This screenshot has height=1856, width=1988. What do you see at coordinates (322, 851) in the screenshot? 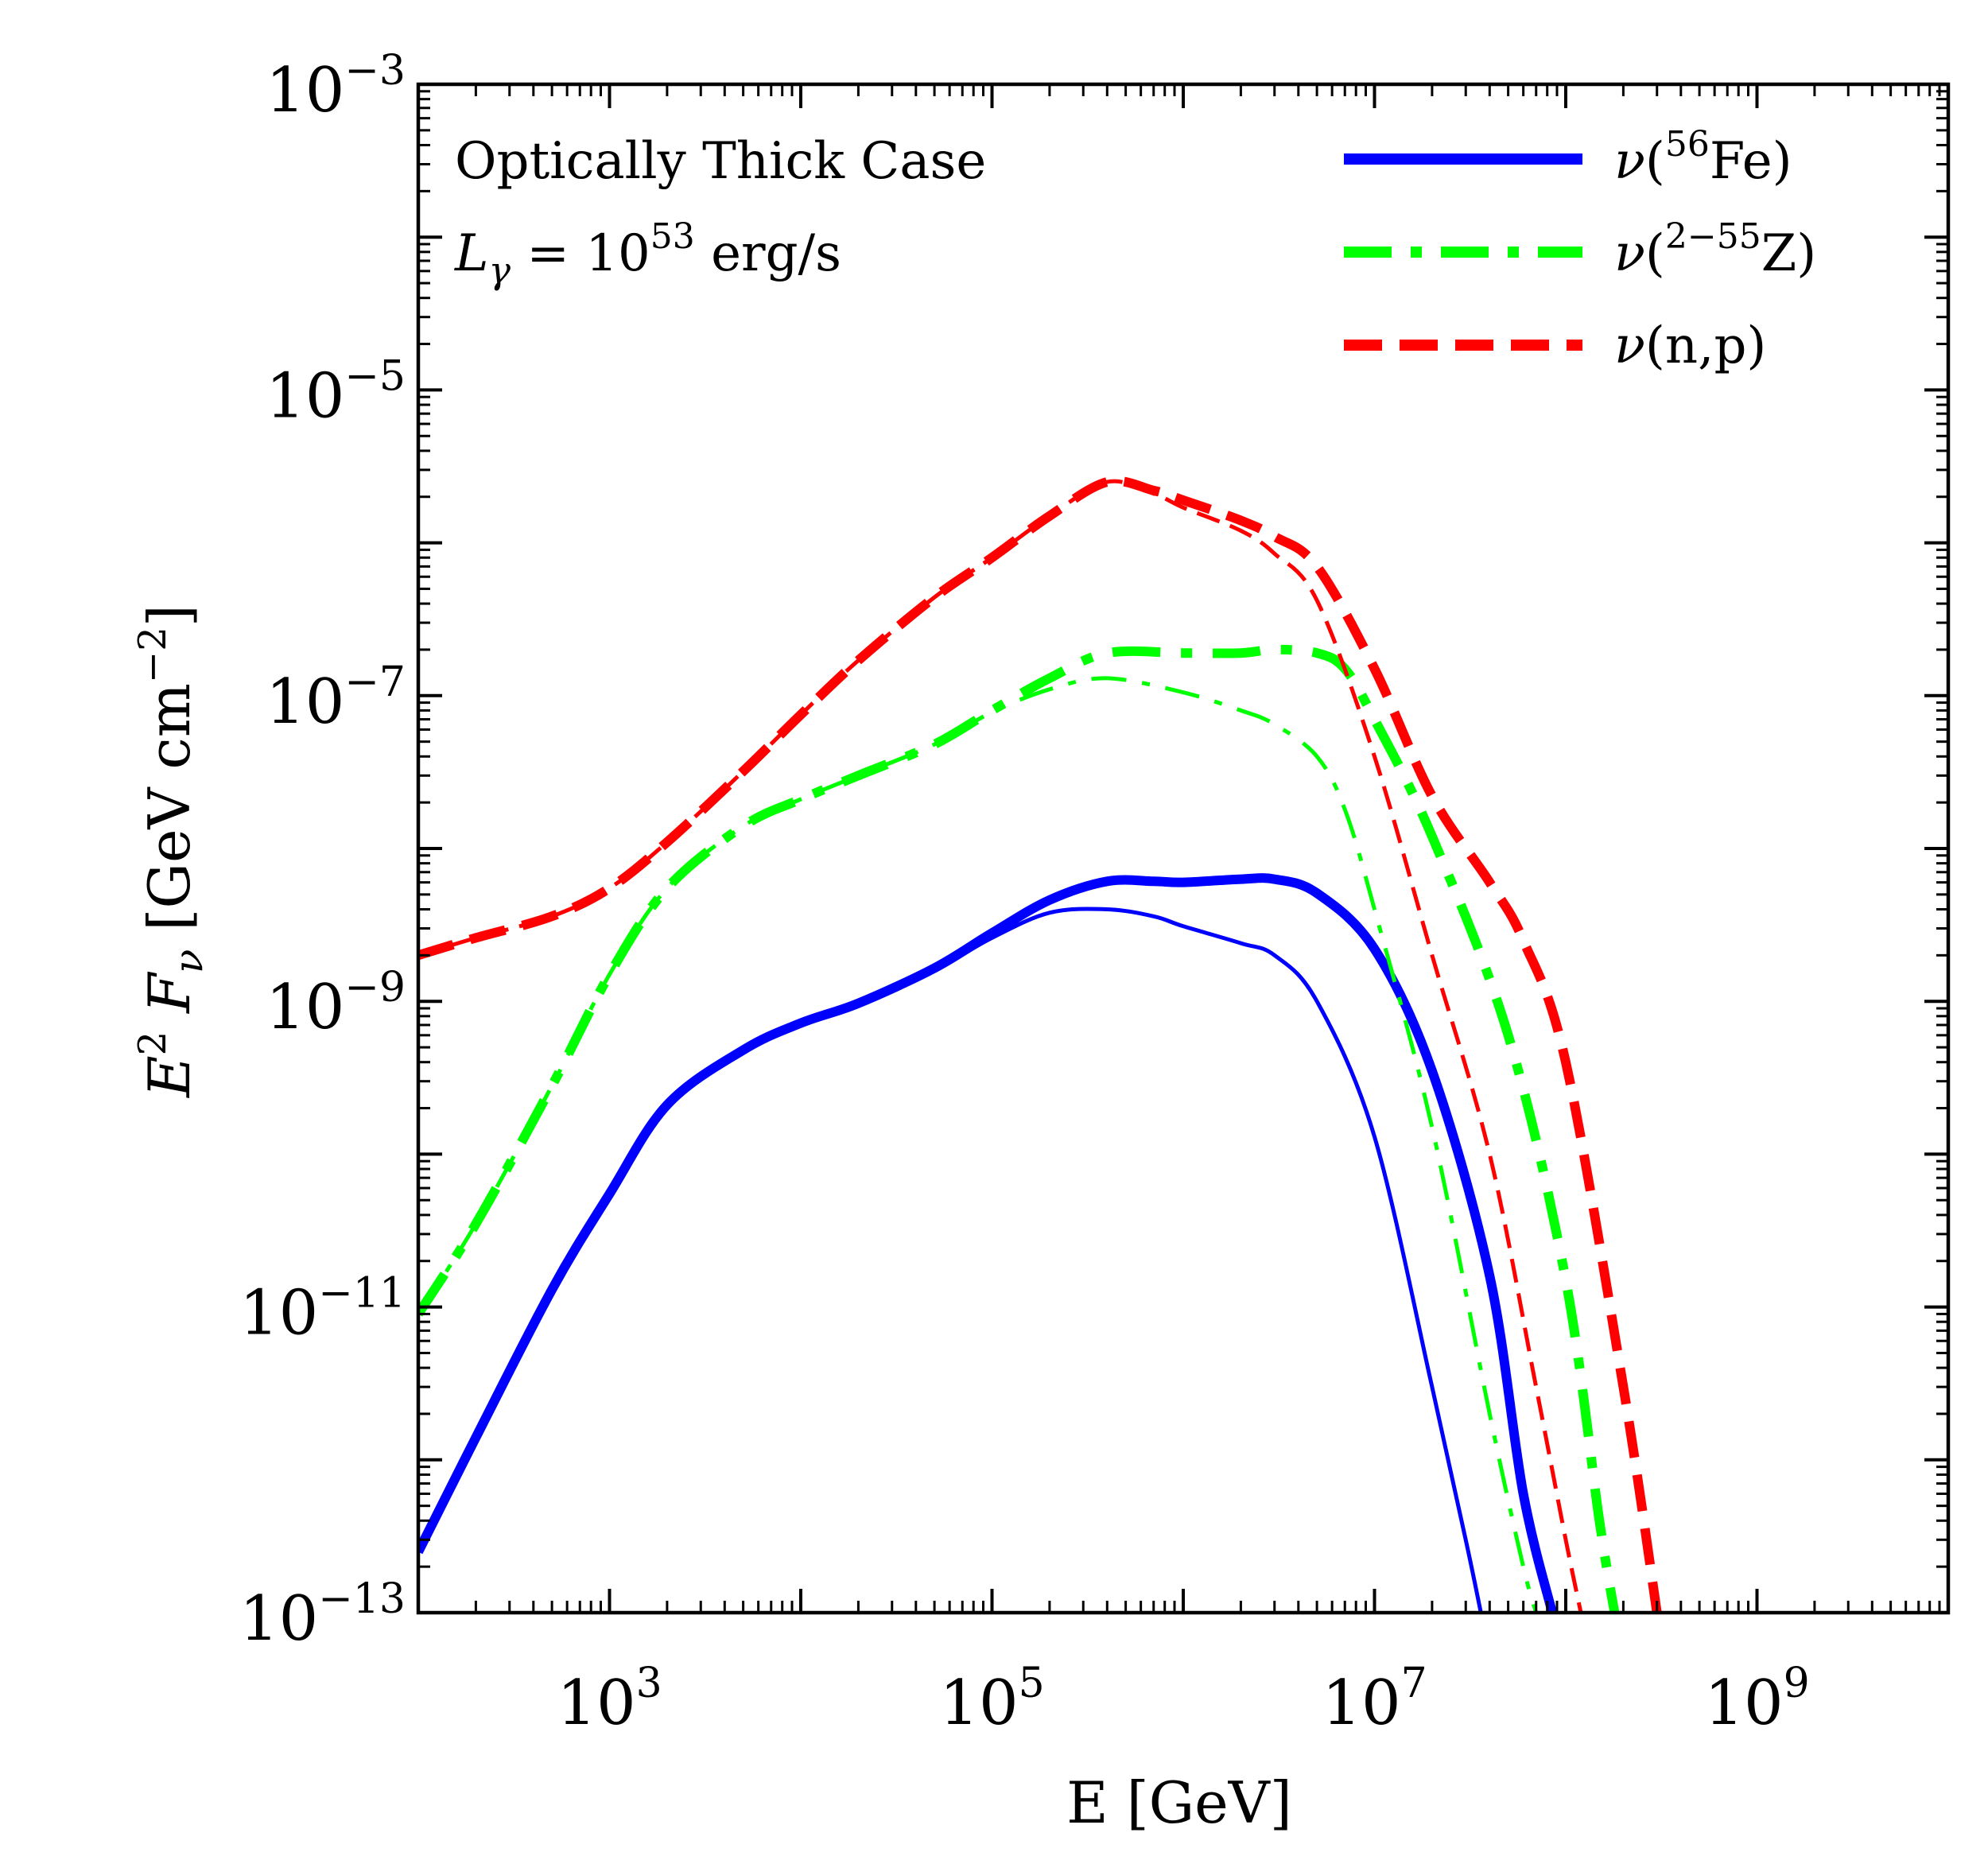
I see `y-tick-labels: 10⁻³ 10⁻⁵ 10⁻⁷ 10⁻⁹ 10⁻¹¹ 10⁻¹³` at bounding box center [322, 851].